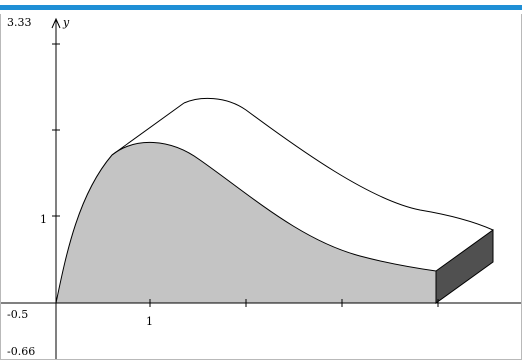  What do you see at coordinates (21, 351) in the screenshot?
I see `y-min-label: -0.66` at bounding box center [21, 351].